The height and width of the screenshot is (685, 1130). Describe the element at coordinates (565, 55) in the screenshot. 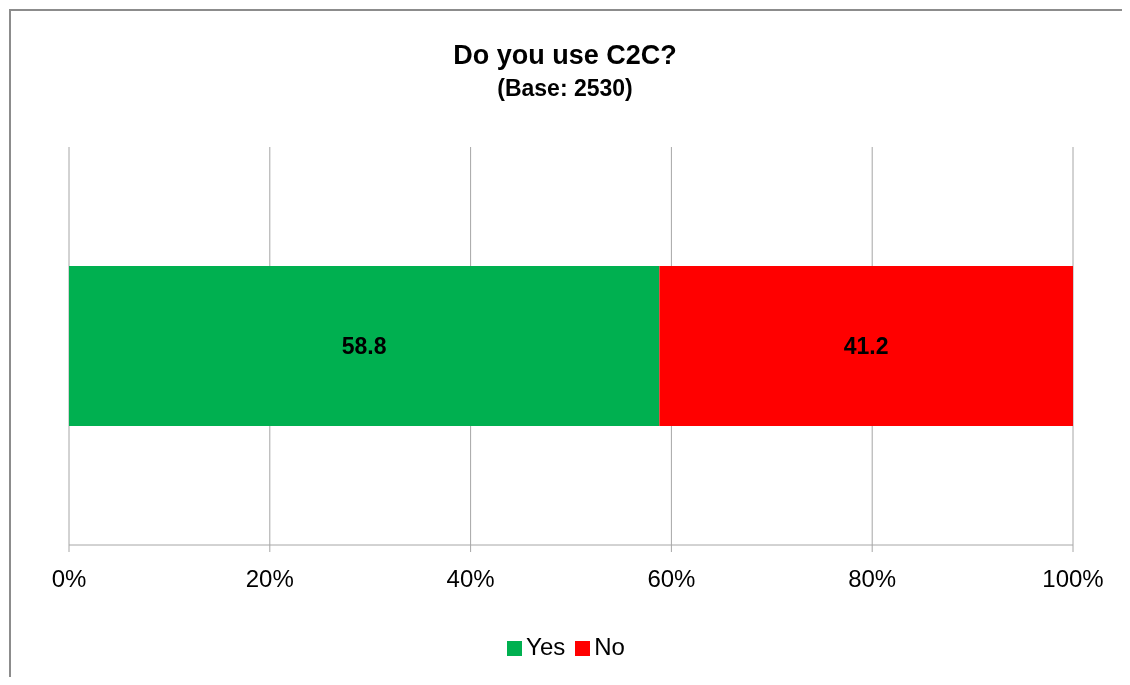

I see `chart-title: Do you use C2C?` at that location.